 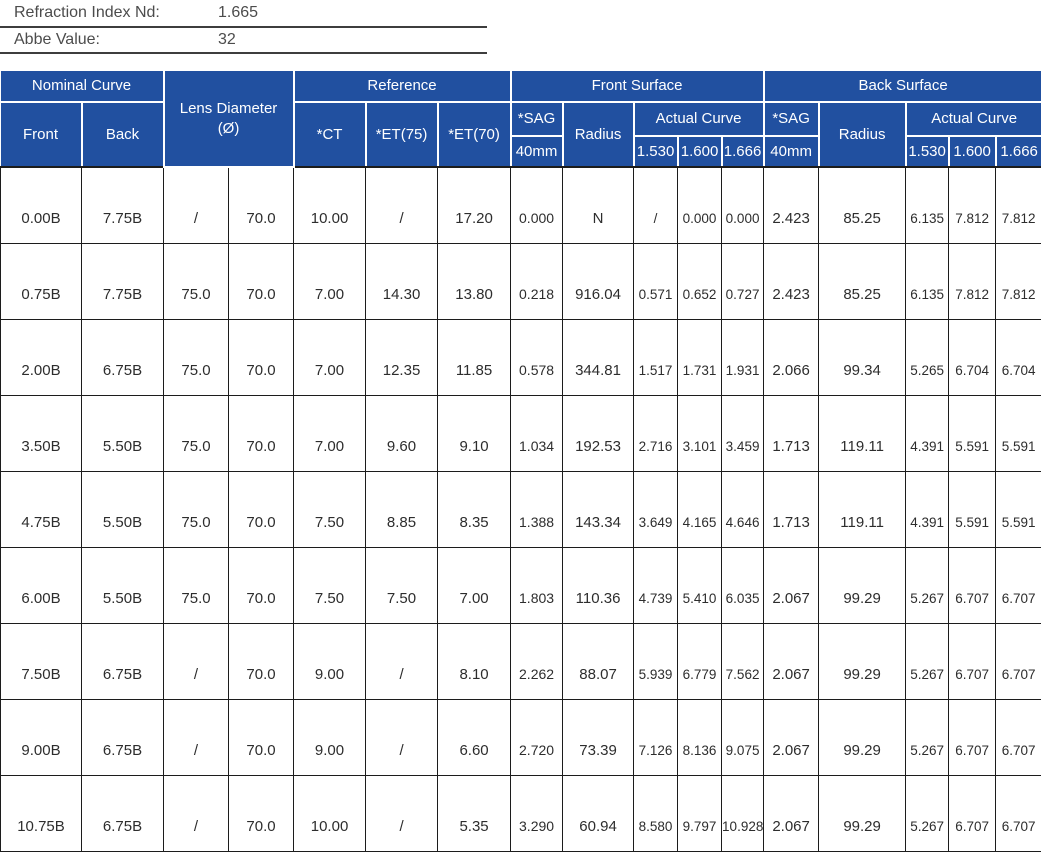 What do you see at coordinates (598, 205) in the screenshot?
I see `table-cell: N` at bounding box center [598, 205].